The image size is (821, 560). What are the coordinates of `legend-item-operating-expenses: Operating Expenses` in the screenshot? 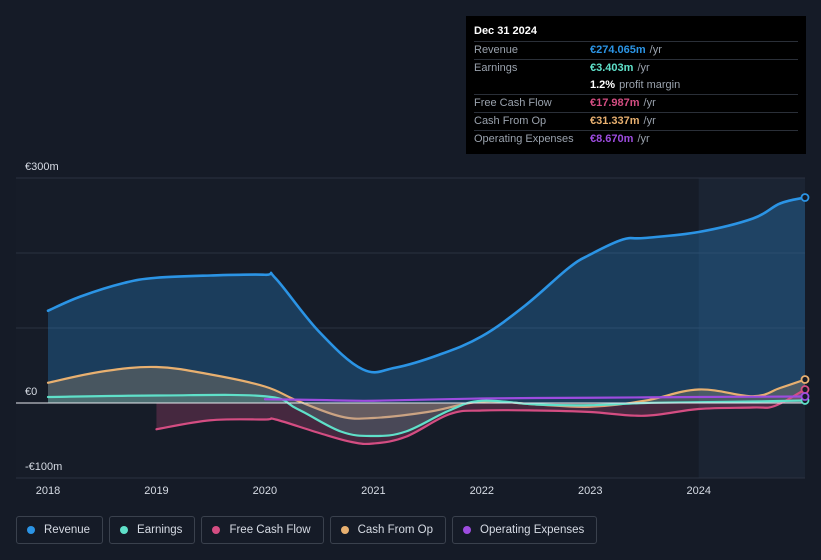 It's located at (525, 530).